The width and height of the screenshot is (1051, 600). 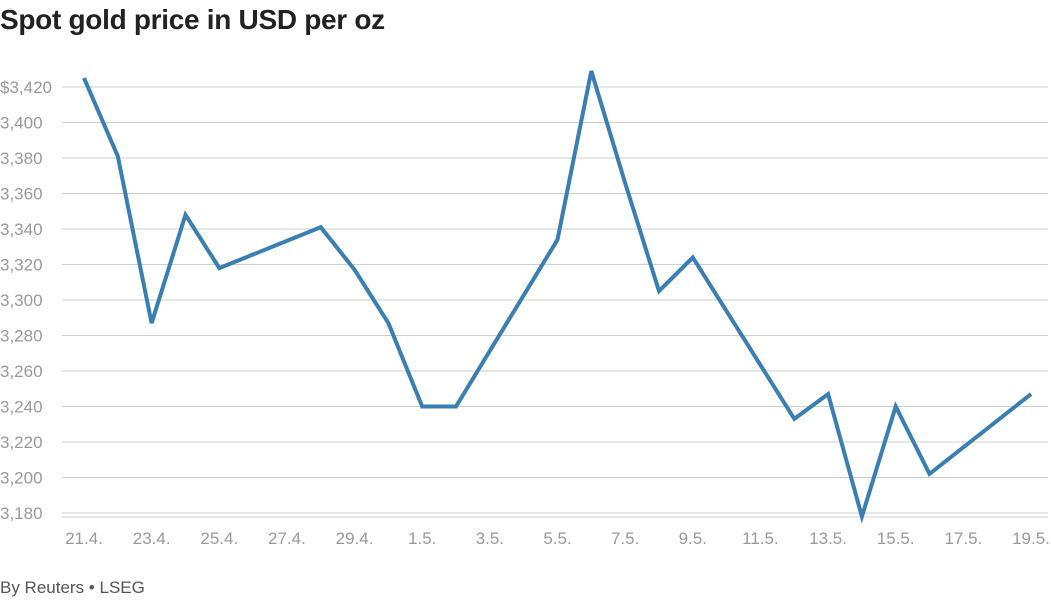 What do you see at coordinates (21, 478) in the screenshot?
I see `y-tick-label: 3,200` at bounding box center [21, 478].